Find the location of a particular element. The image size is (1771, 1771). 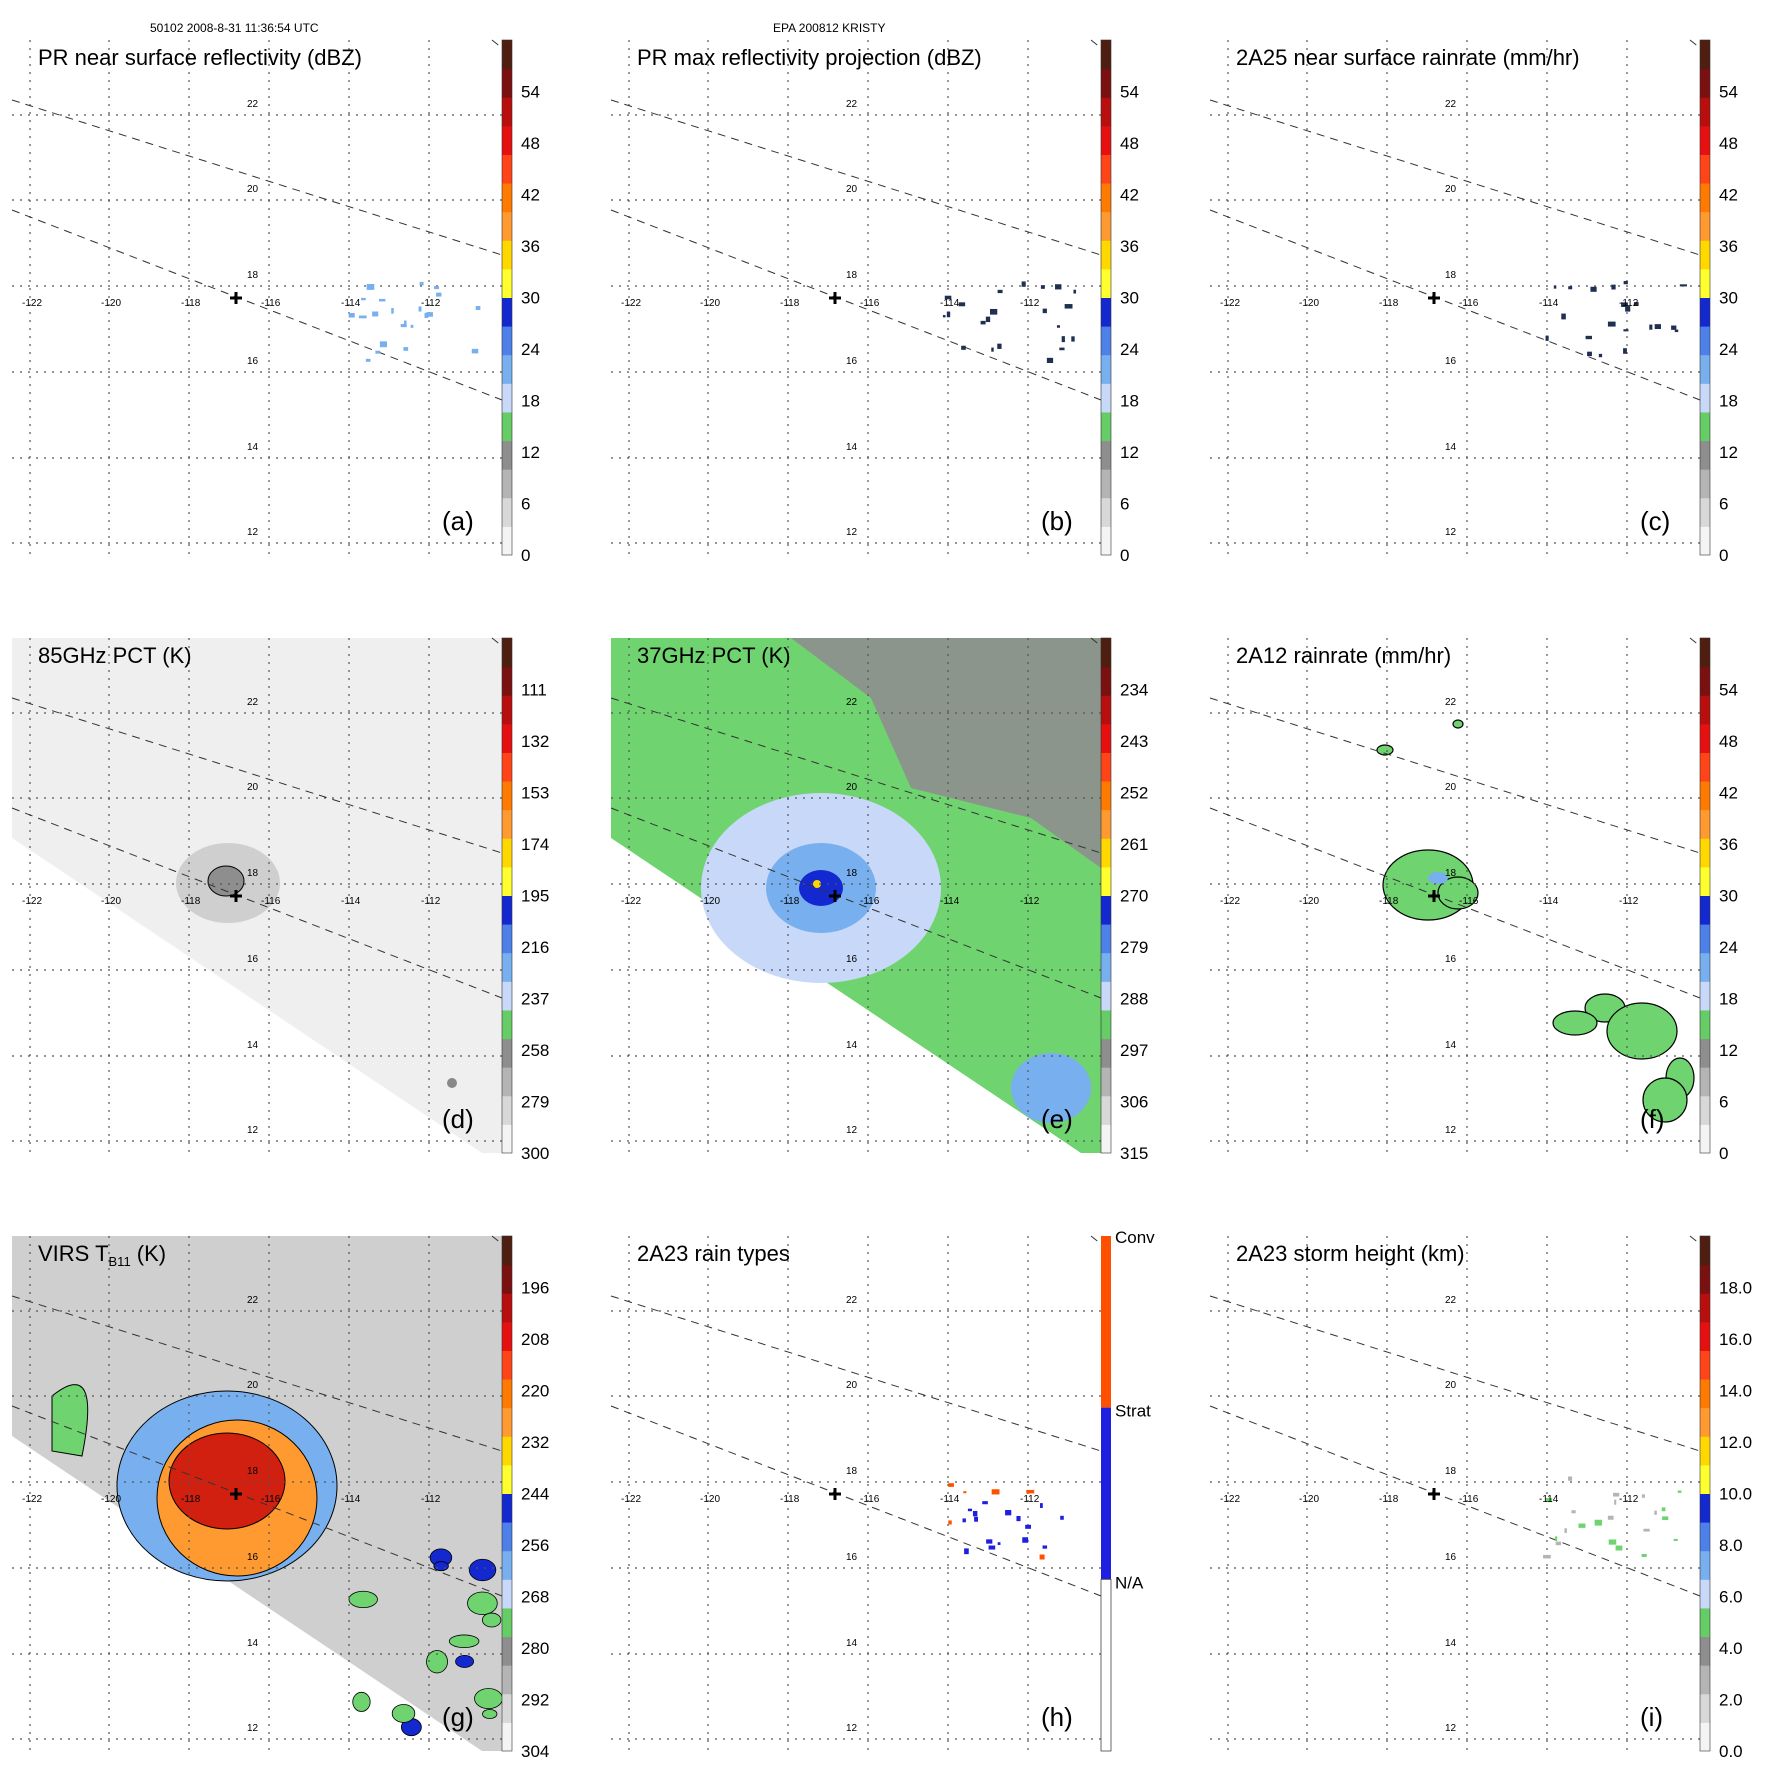

colorbar-tick-label: 195 is located at coordinates (535, 896).